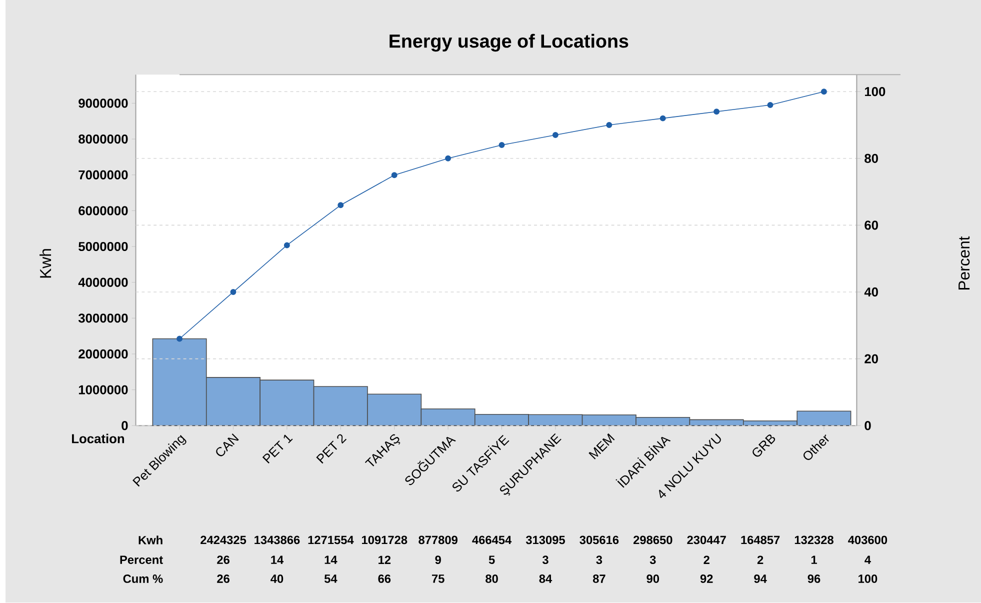 This screenshot has height=603, width=981. Describe the element at coordinates (492, 579) in the screenshot. I see `text: 80` at that location.